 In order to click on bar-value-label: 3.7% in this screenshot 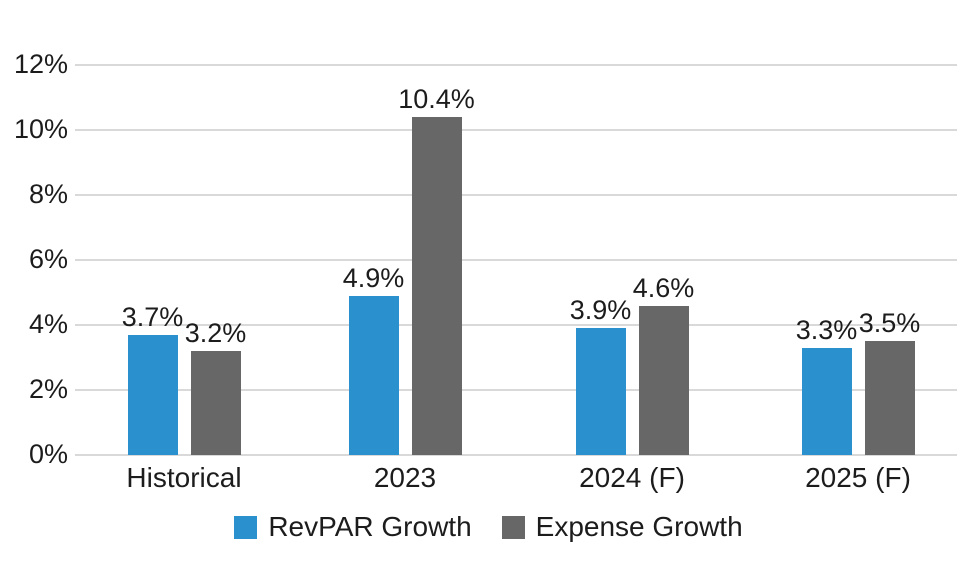, I will do `click(152, 316)`.